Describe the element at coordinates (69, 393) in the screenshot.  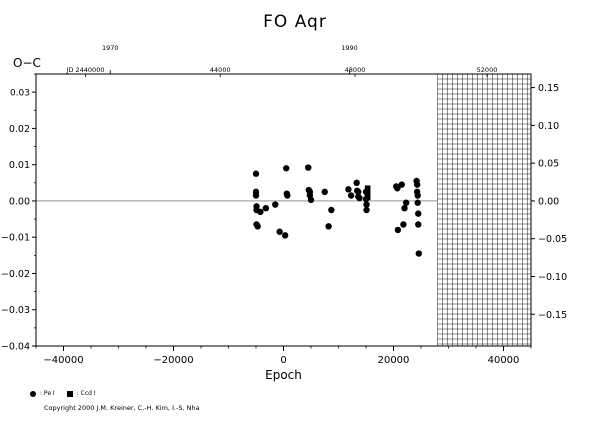
I see `legend-square-marker` at that location.